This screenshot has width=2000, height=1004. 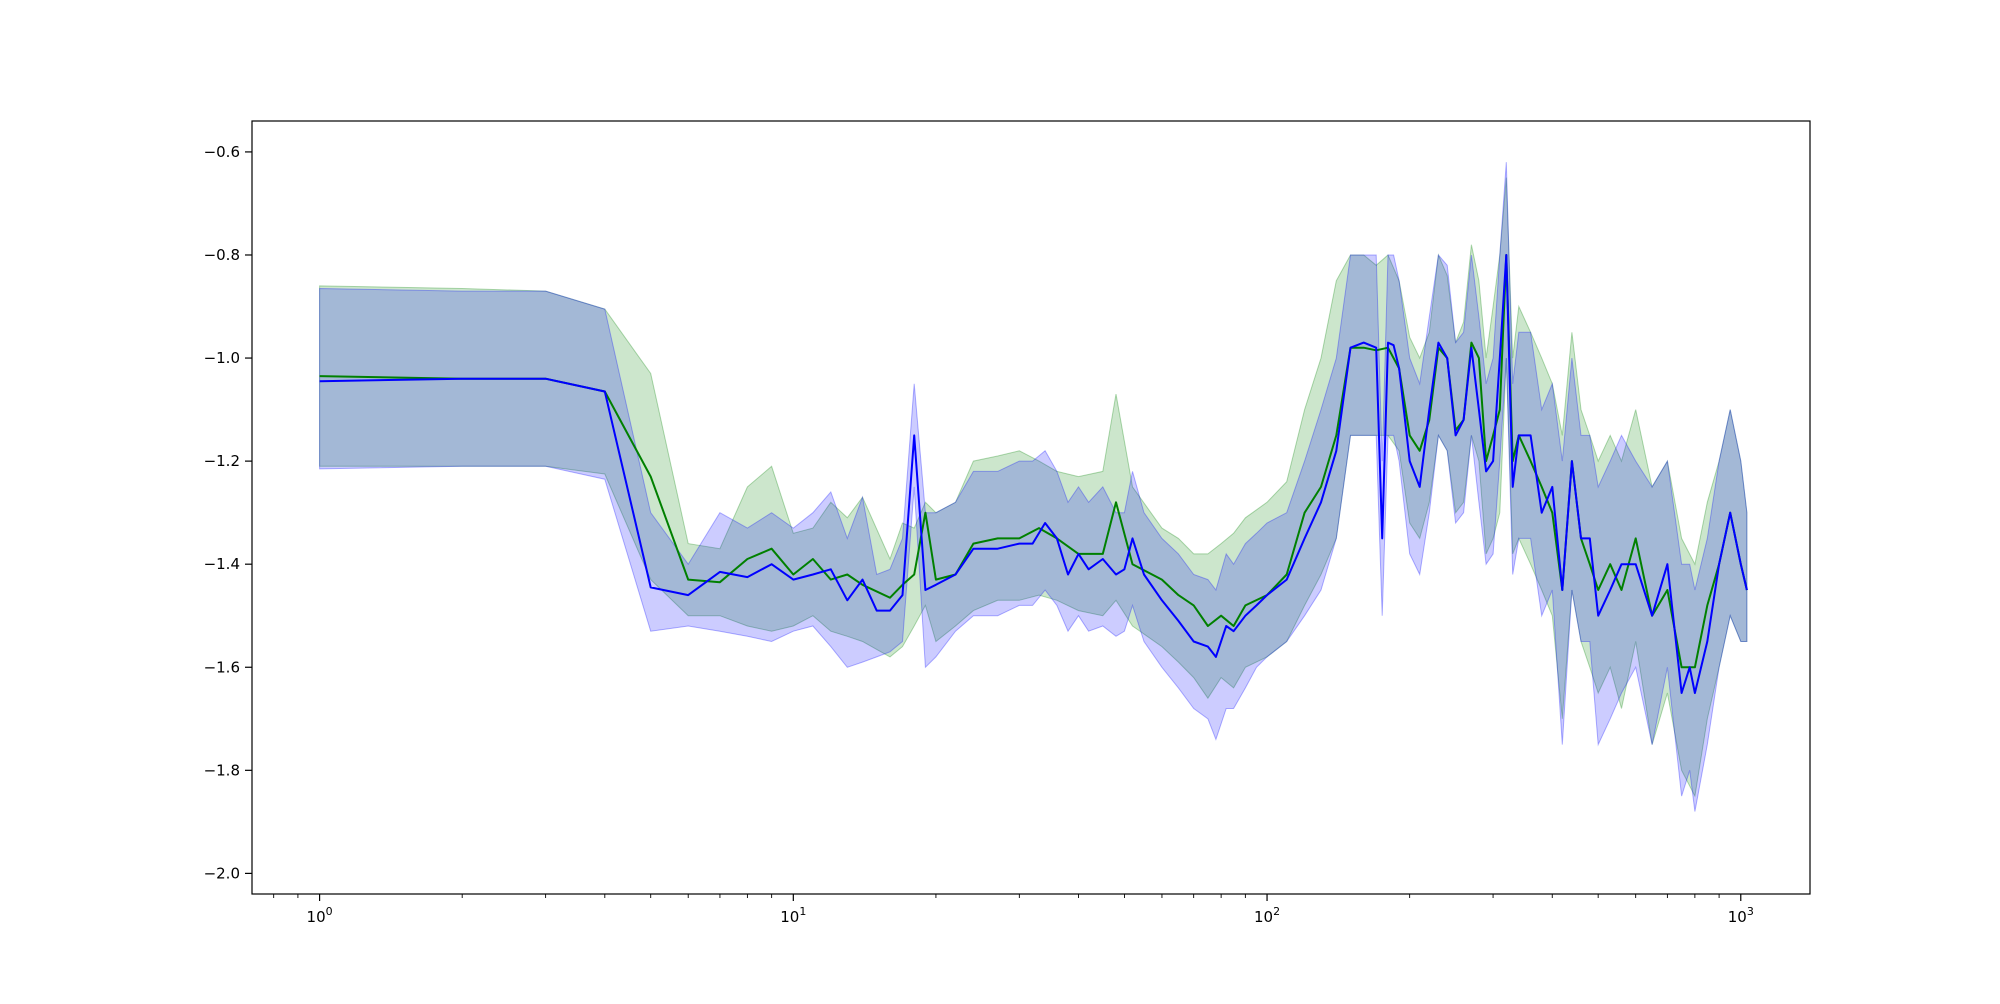 What do you see at coordinates (222, 667) in the screenshot?
I see `y-tick-label: −1.6` at bounding box center [222, 667].